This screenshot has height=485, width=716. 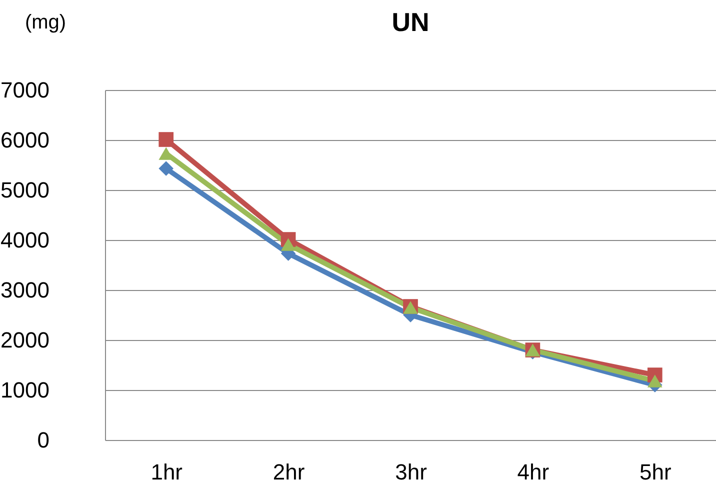 What do you see at coordinates (656, 472) in the screenshot?
I see `x-tick-label: 5hr` at bounding box center [656, 472].